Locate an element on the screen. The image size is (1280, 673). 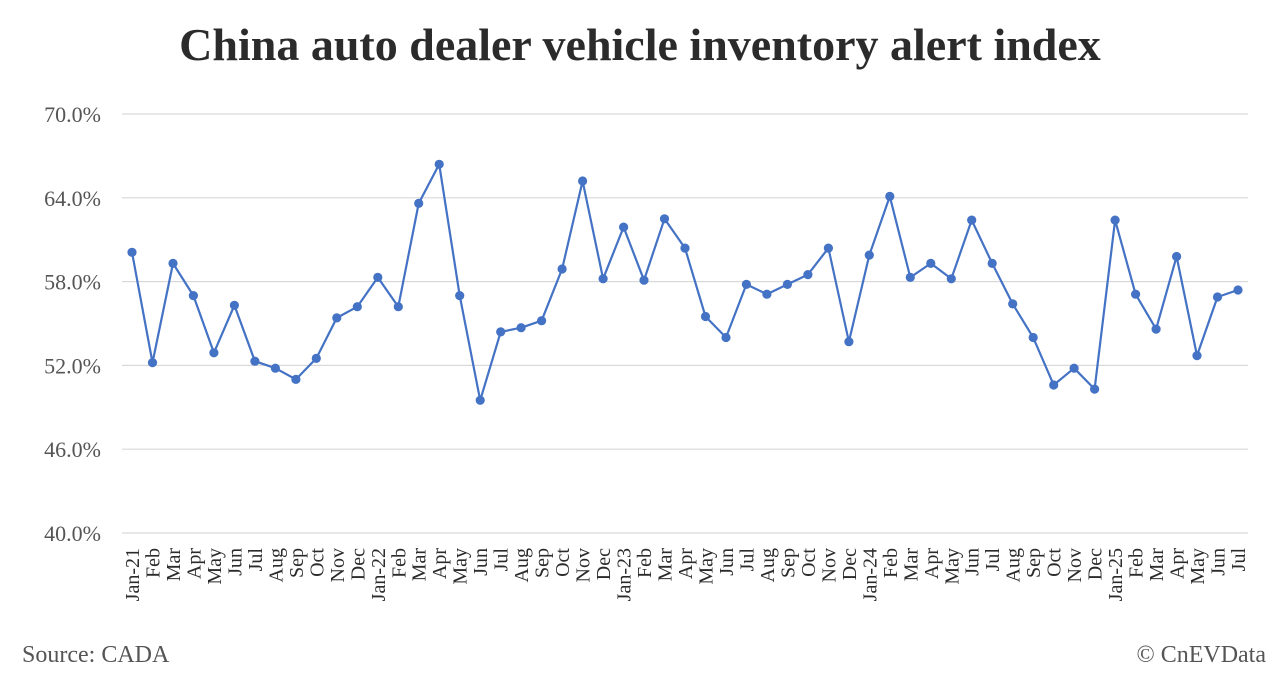
x-tick-label: Jan-22 is located at coordinates (379, 574).